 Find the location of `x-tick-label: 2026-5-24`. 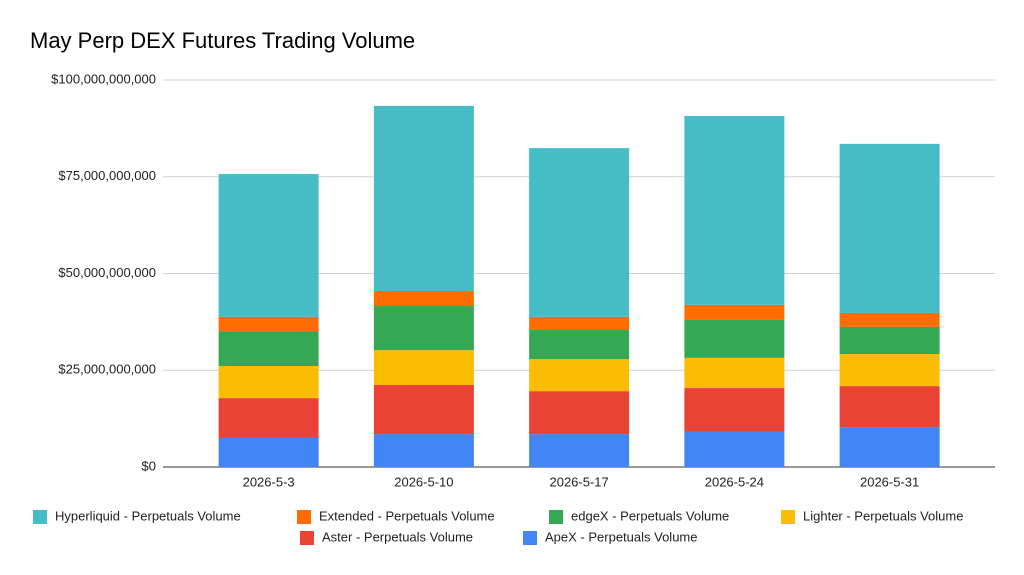

x-tick-label: 2026-5-24 is located at coordinates (734, 481).